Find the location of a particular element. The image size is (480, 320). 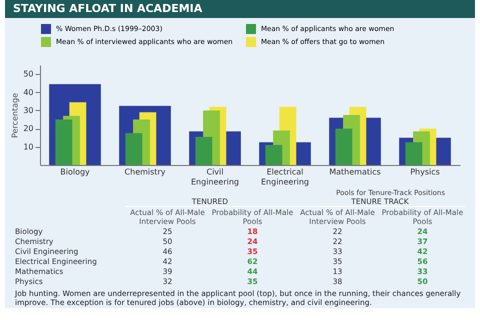

x-tick-label: Electrical Engineering is located at coordinates (285, 177).